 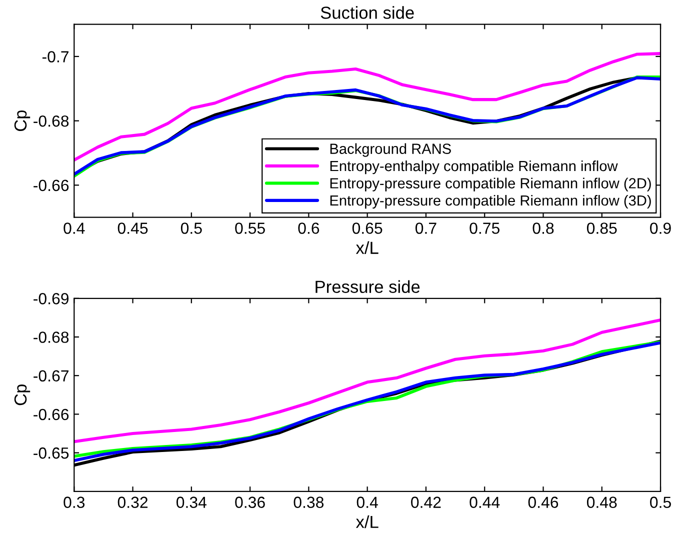 What do you see at coordinates (51, 453) in the screenshot?
I see `y-tick-label: -0.65` at bounding box center [51, 453].